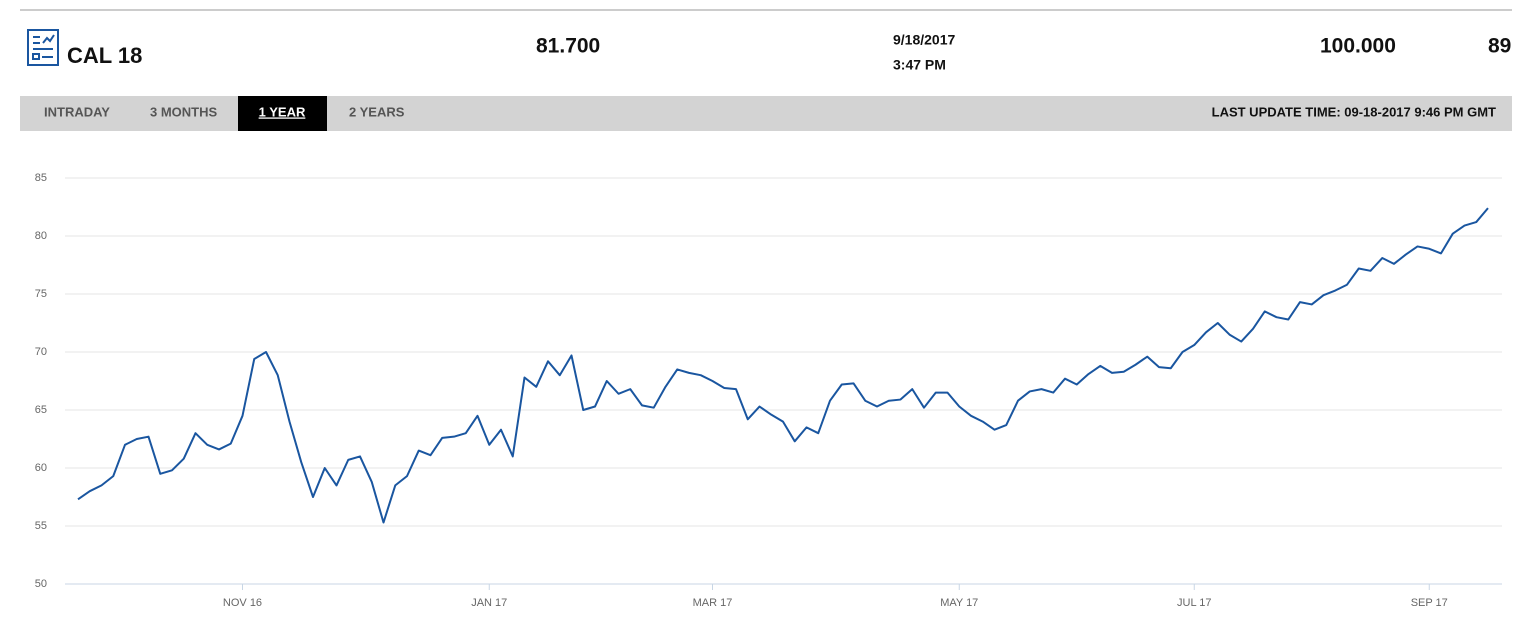 The width and height of the screenshot is (1536, 618). I want to click on x-tick-label: NOV 16, so click(242, 603).